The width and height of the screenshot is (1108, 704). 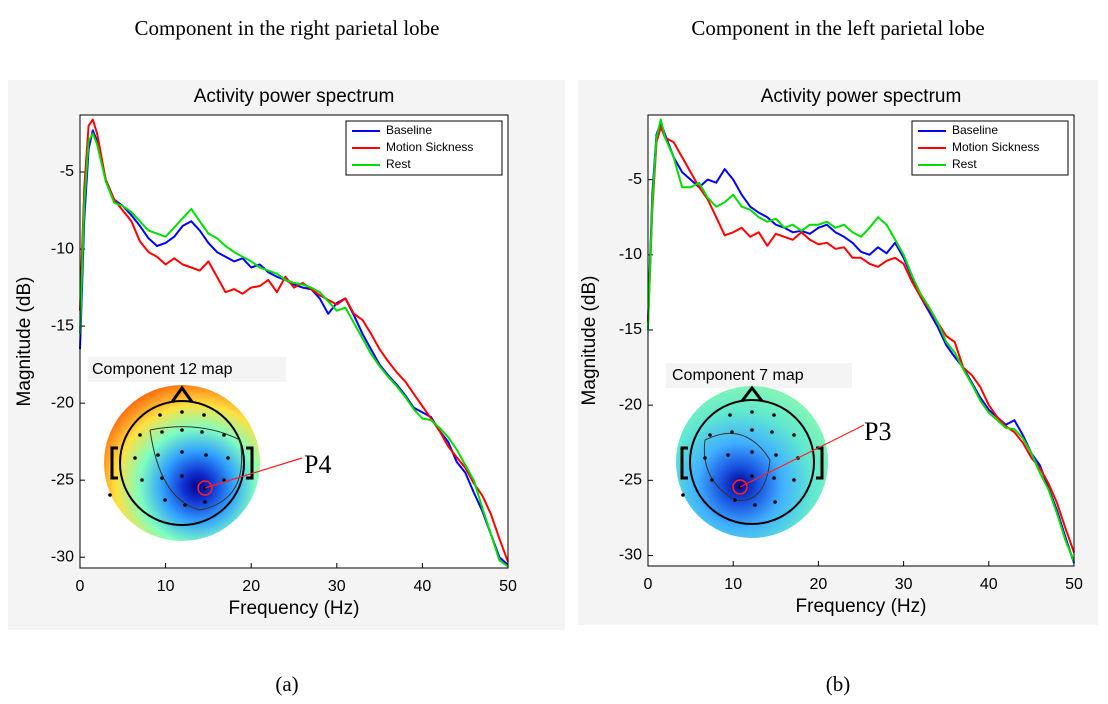 What do you see at coordinates (317, 464) in the screenshot?
I see `electrode-label: P4` at bounding box center [317, 464].